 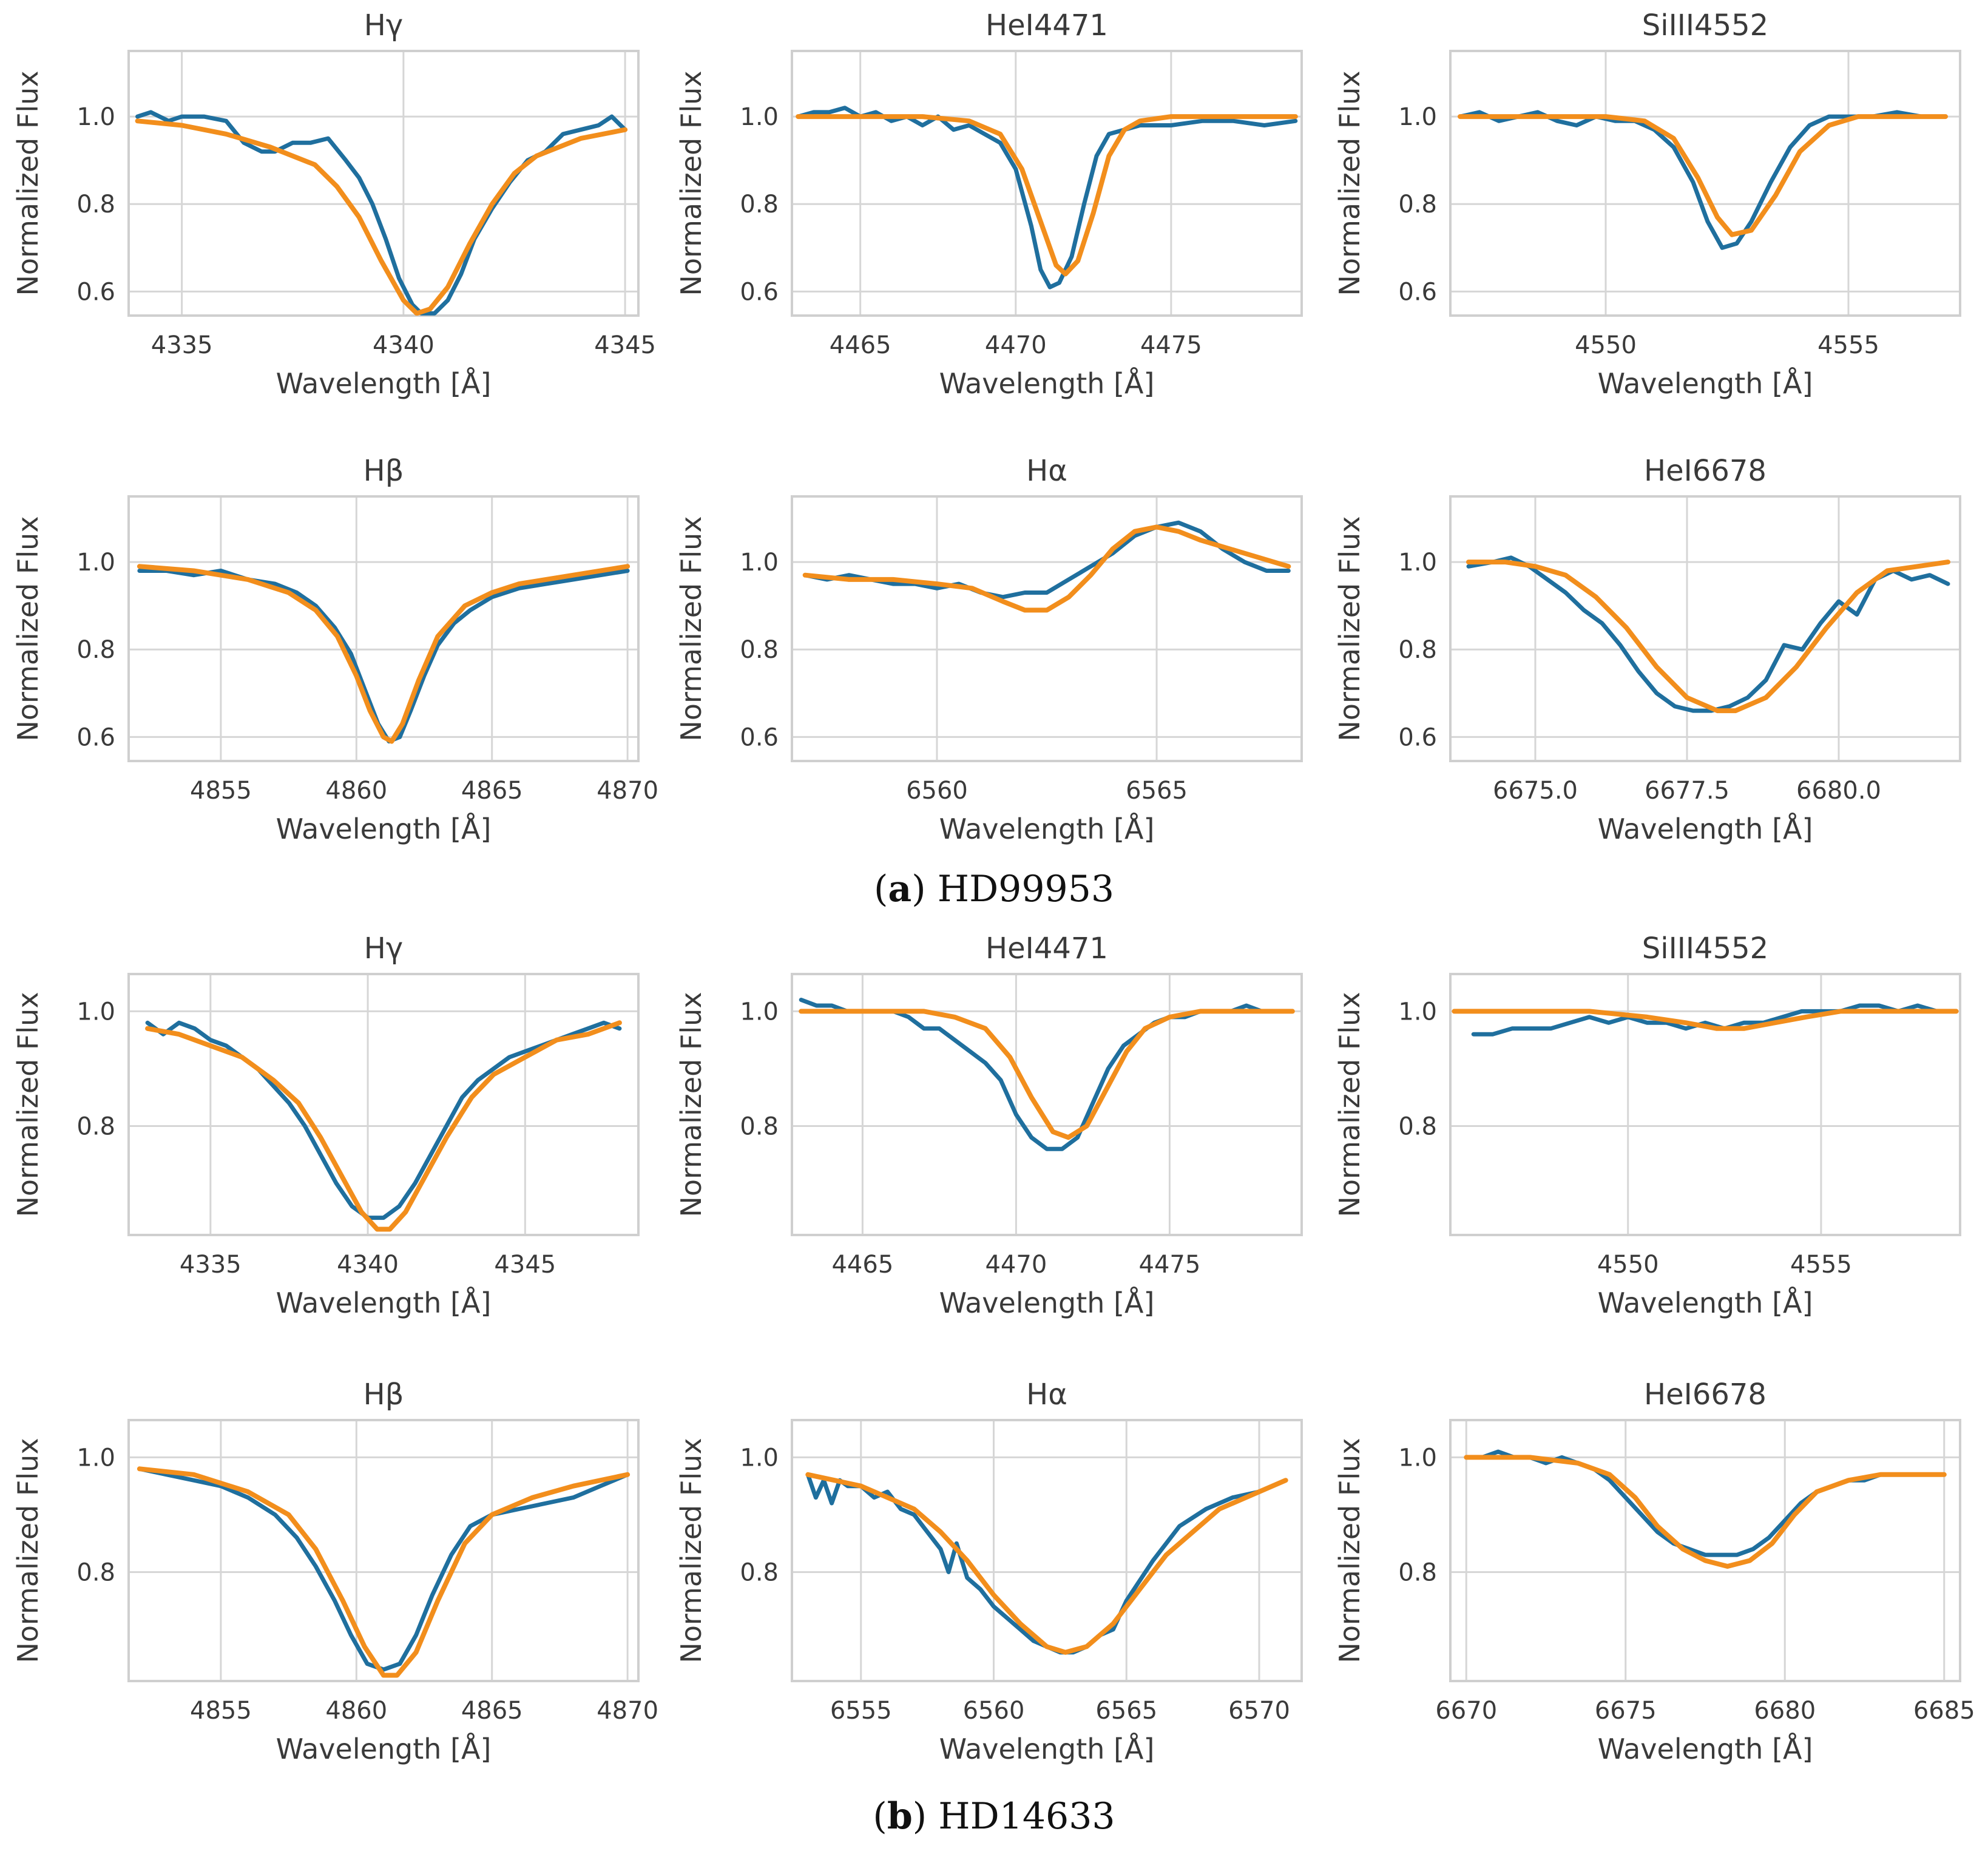 What do you see at coordinates (383, 1120) in the screenshot?
I see `panel-7-observed-spectrum-line` at bounding box center [383, 1120].